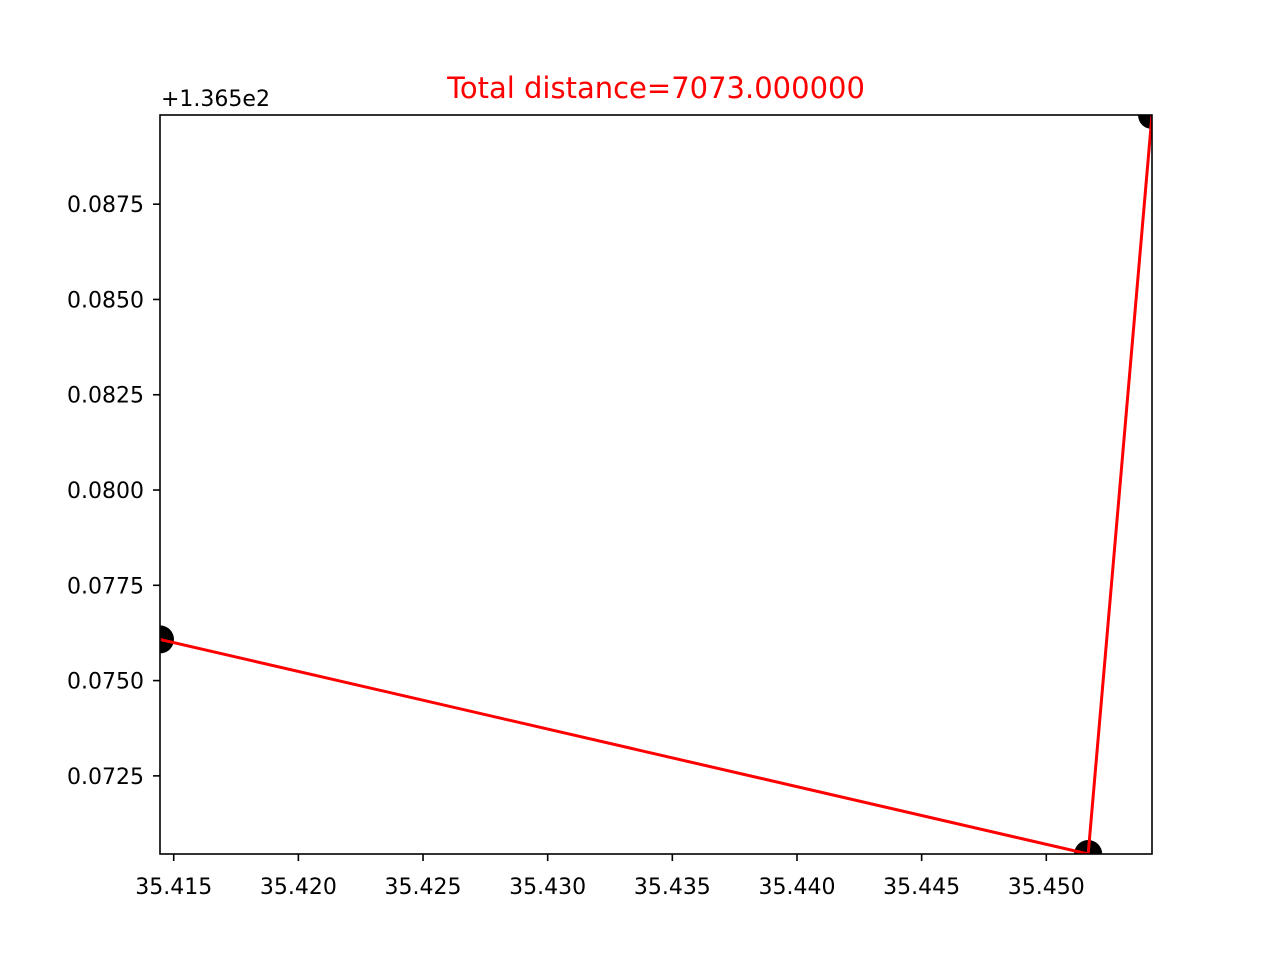 This screenshot has height=960, width=1280. I want to click on x-tick-label: 35.435, so click(672, 887).